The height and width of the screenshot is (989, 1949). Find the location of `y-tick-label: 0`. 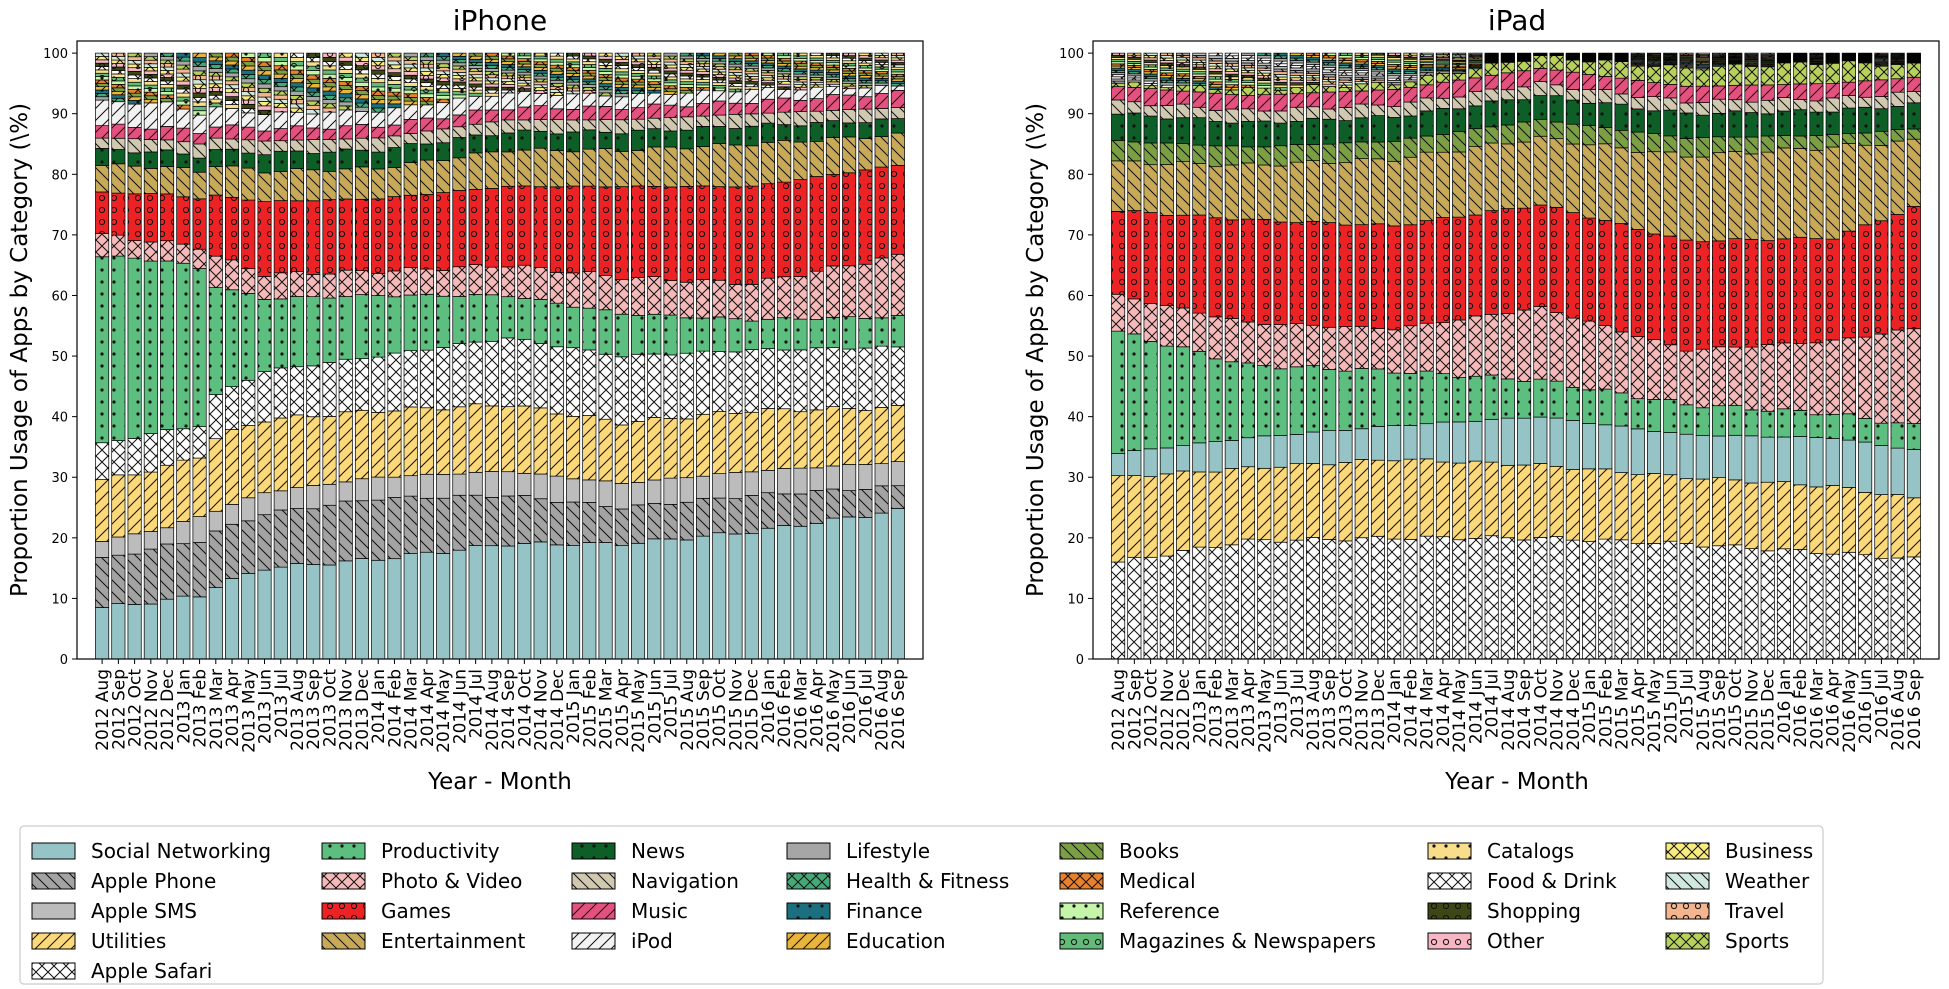

y-tick-label: 0 is located at coordinates (1080, 660).